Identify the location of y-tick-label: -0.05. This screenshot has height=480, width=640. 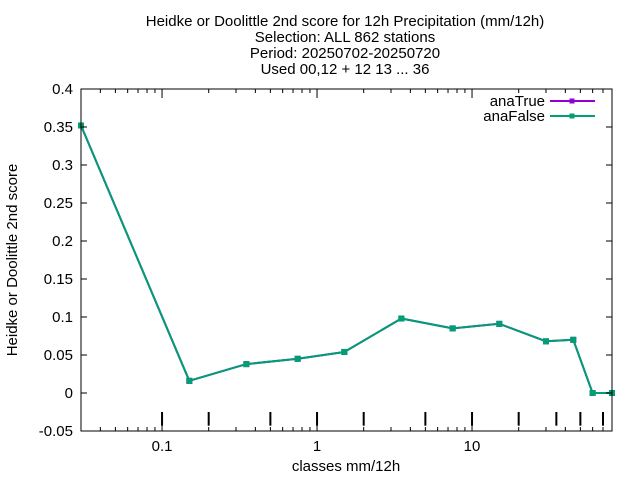
(56, 431).